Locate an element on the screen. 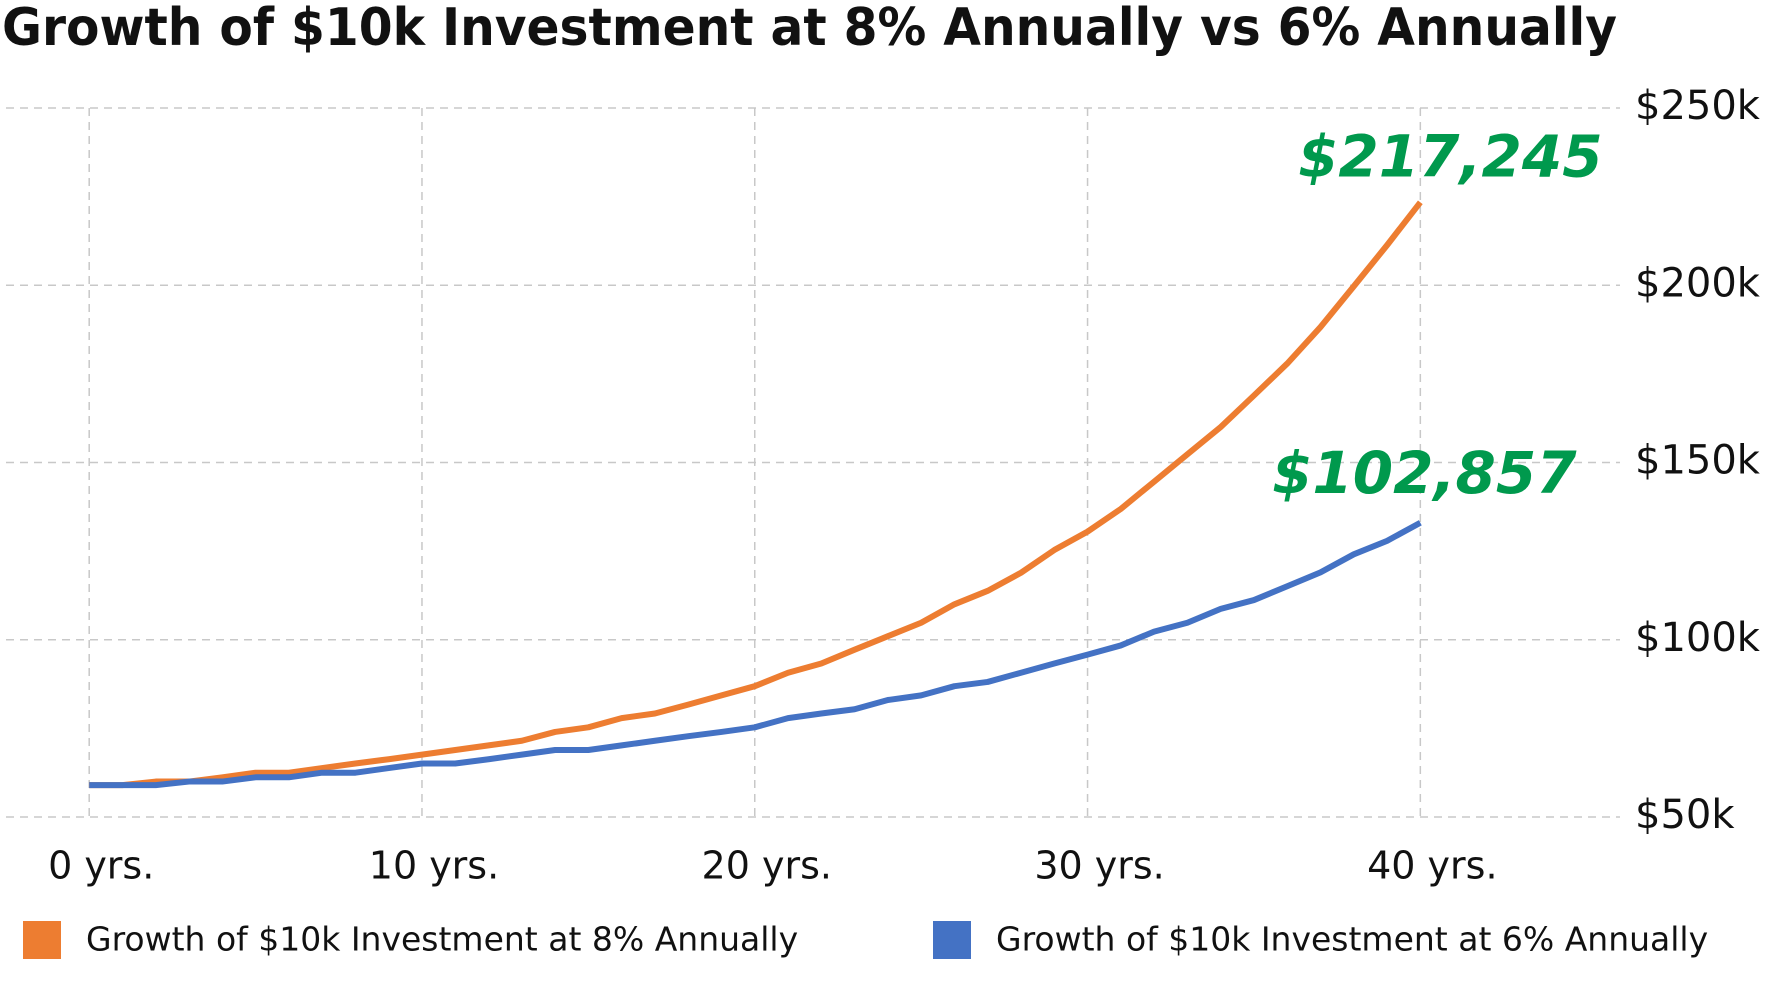 The height and width of the screenshot is (1001, 1774). x-tick-label: 10 yrs. is located at coordinates (434, 866).